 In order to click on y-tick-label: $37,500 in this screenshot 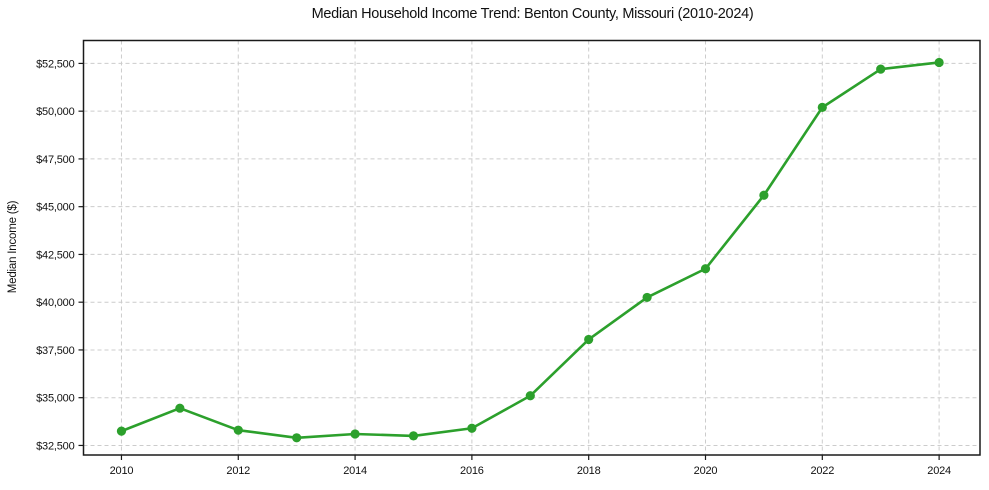, I will do `click(55, 351)`.